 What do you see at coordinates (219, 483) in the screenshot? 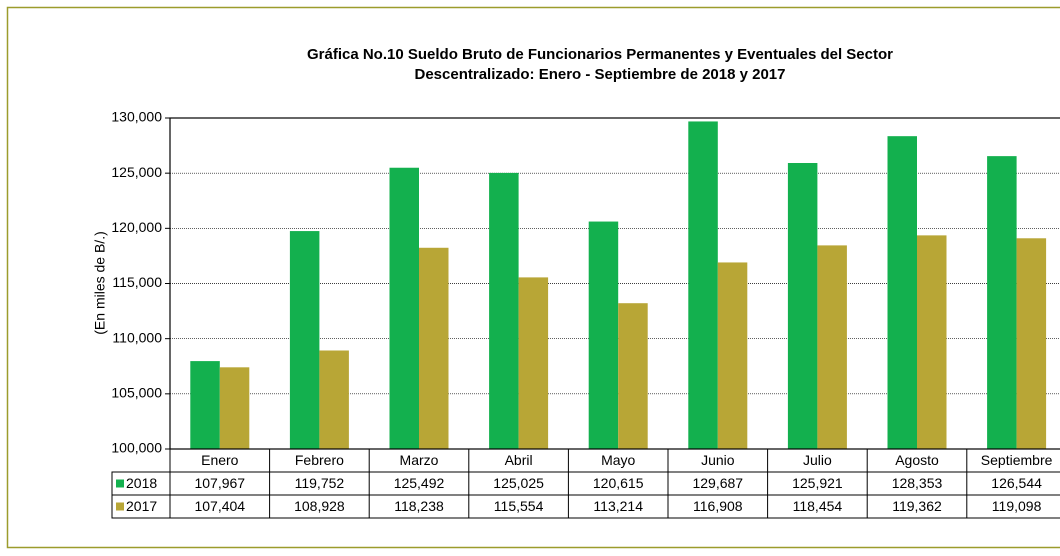
I see `table-value: 107,967` at bounding box center [219, 483].